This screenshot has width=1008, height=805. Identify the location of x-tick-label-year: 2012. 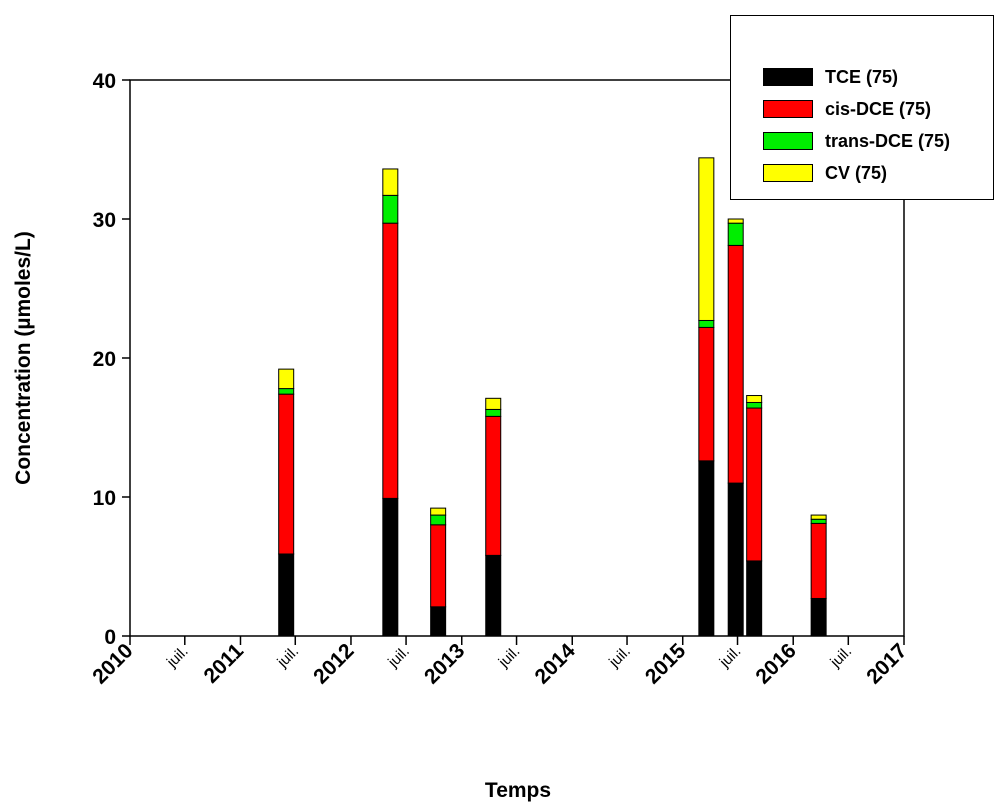
(333, 663).